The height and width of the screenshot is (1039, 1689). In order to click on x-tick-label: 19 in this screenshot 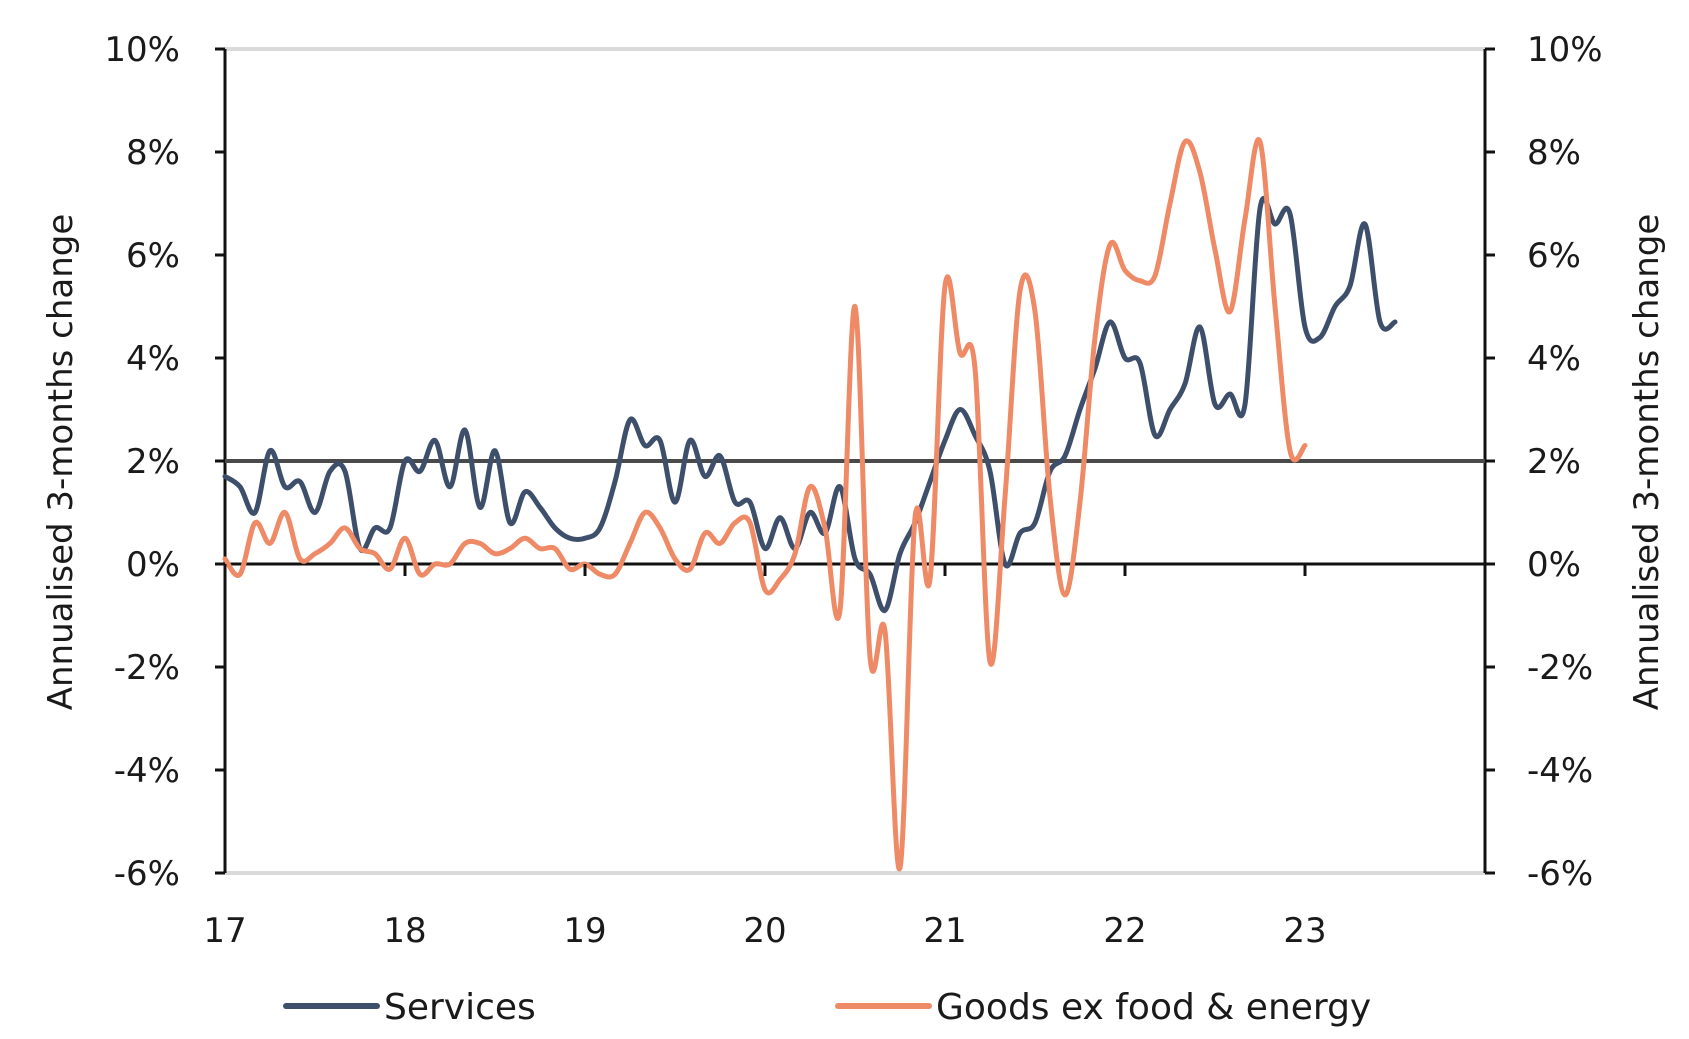, I will do `click(584, 931)`.